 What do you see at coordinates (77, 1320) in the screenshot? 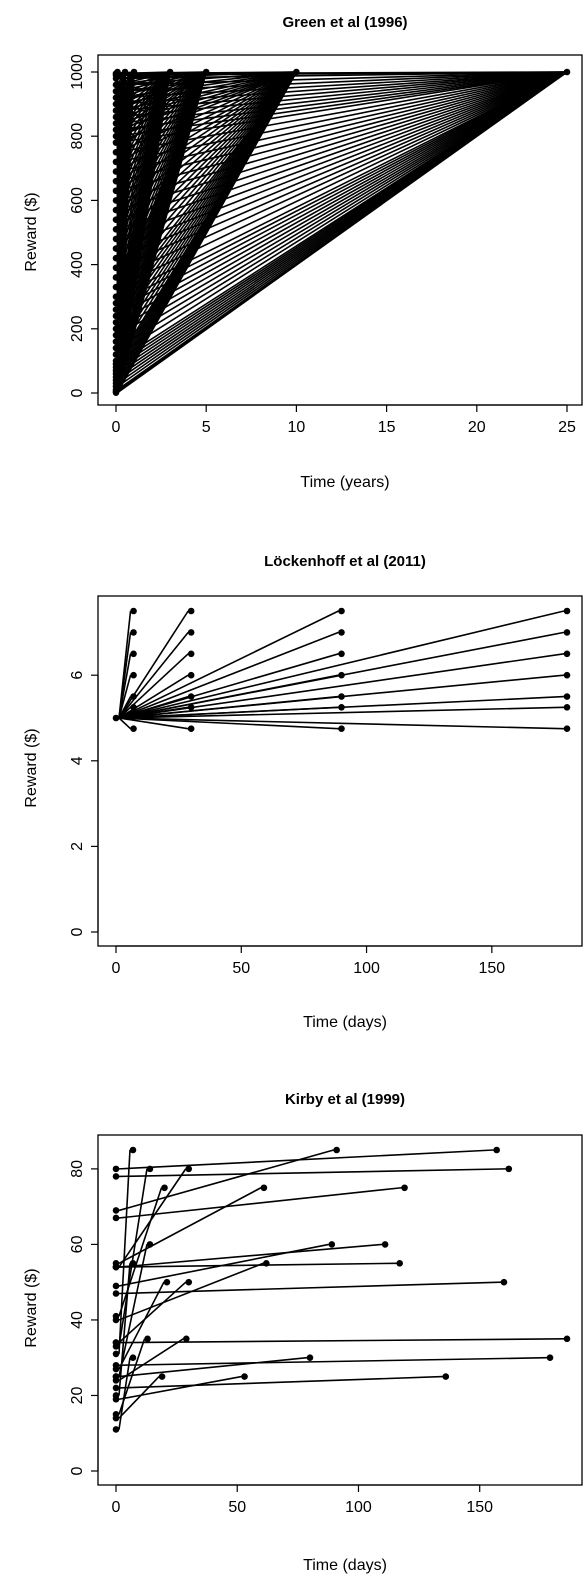
I see `y-tick-label: 40` at bounding box center [77, 1320].